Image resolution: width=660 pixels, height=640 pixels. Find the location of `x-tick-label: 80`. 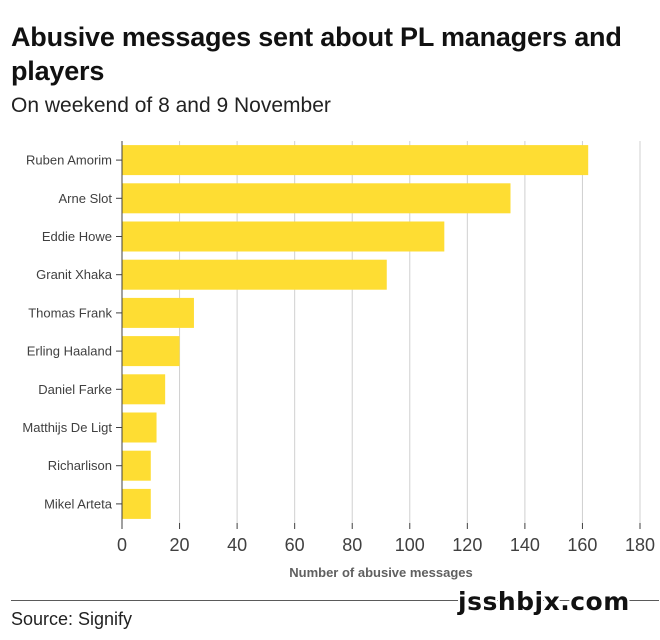

x-tick-label: 80 is located at coordinates (352, 545).